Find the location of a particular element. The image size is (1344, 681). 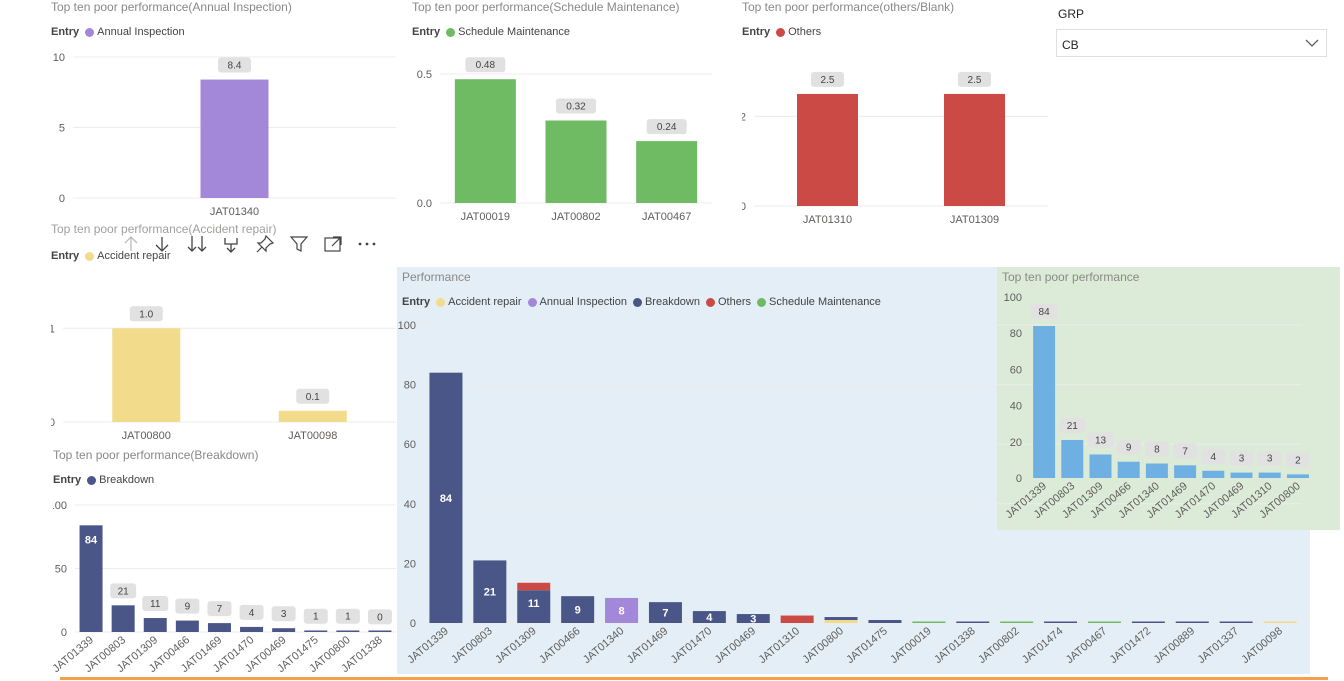

chevron-down-icon is located at coordinates (1312, 45).